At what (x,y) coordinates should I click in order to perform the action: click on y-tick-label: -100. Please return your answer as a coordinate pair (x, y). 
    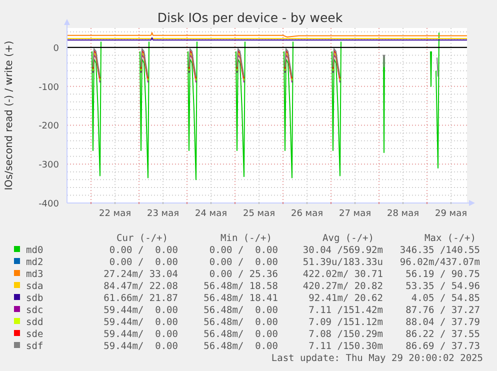
    Looking at the image, I should click on (49, 87).